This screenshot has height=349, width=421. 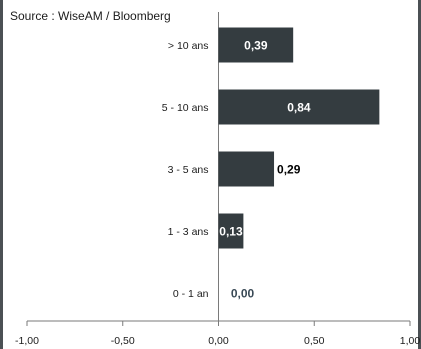 What do you see at coordinates (188, 46) in the screenshot?
I see `category-label: > 10 ans` at bounding box center [188, 46].